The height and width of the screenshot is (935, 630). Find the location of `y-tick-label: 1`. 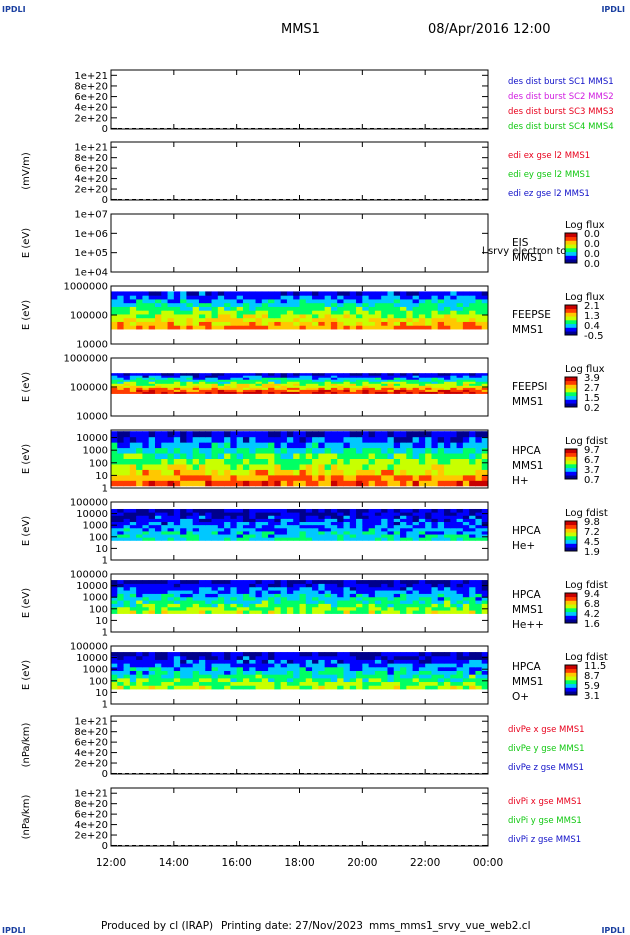

y-tick-label: 1 is located at coordinates (105, 489).